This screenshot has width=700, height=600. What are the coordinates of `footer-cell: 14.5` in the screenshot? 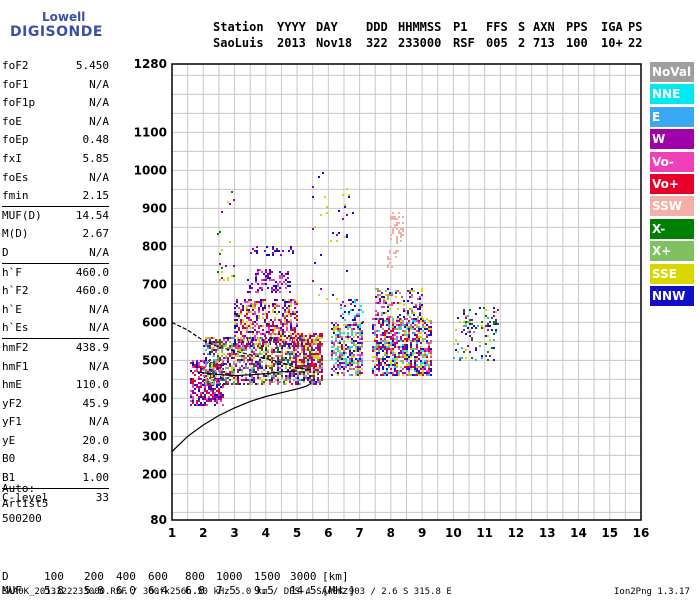 It's located at (303, 590).